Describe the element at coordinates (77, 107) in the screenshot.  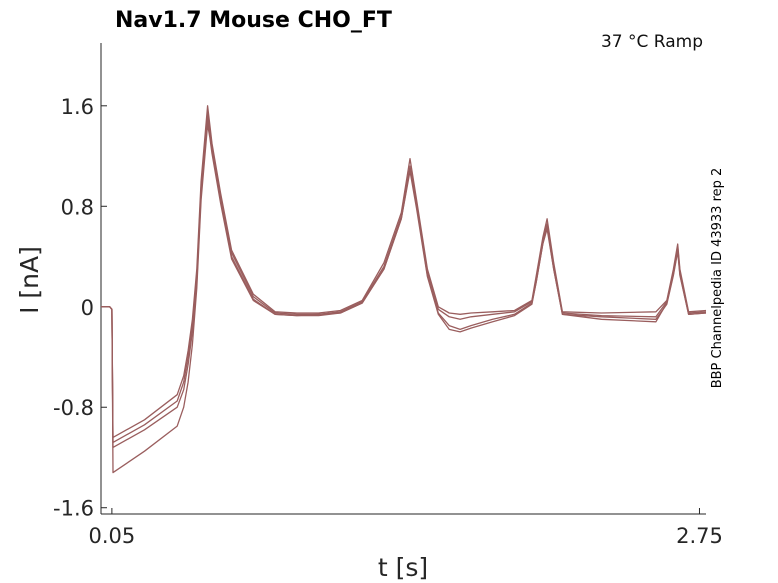
I see `y-tick-label: 1.6` at that location.